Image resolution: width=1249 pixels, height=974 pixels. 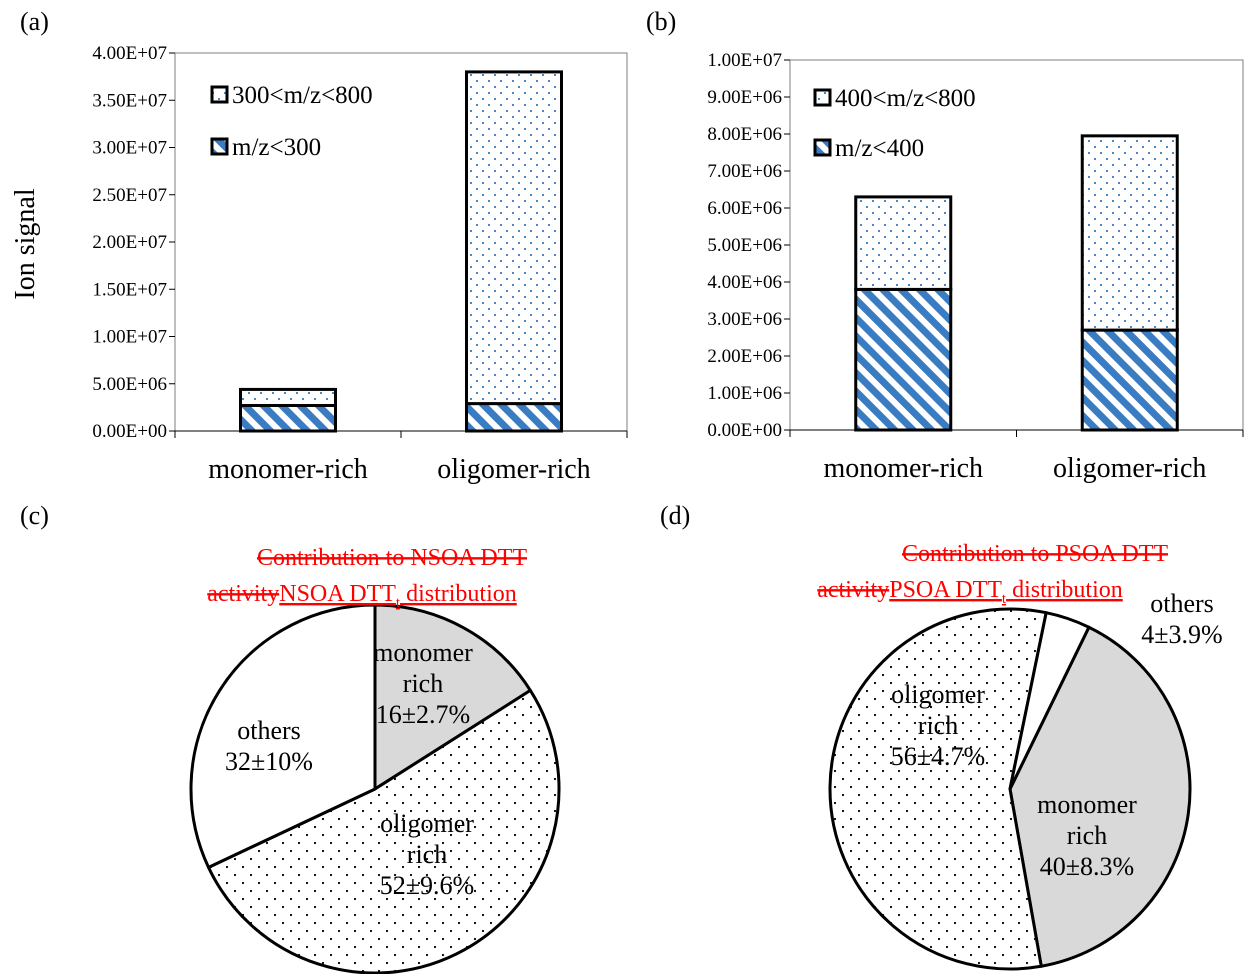 What do you see at coordinates (458, 594) in the screenshot?
I see `pie-title-c-tail: distribution` at bounding box center [458, 594].